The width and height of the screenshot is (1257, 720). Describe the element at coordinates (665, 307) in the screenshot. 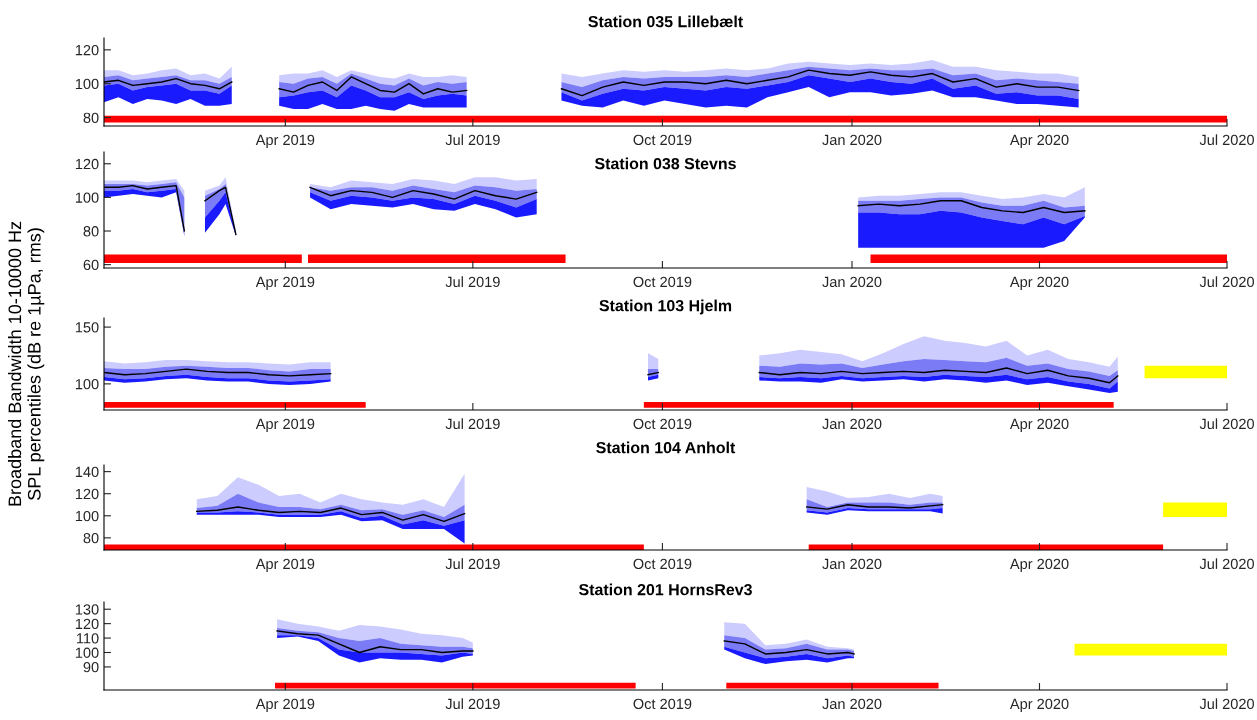

I see `chart-title: Station 103 Hjelm` at that location.